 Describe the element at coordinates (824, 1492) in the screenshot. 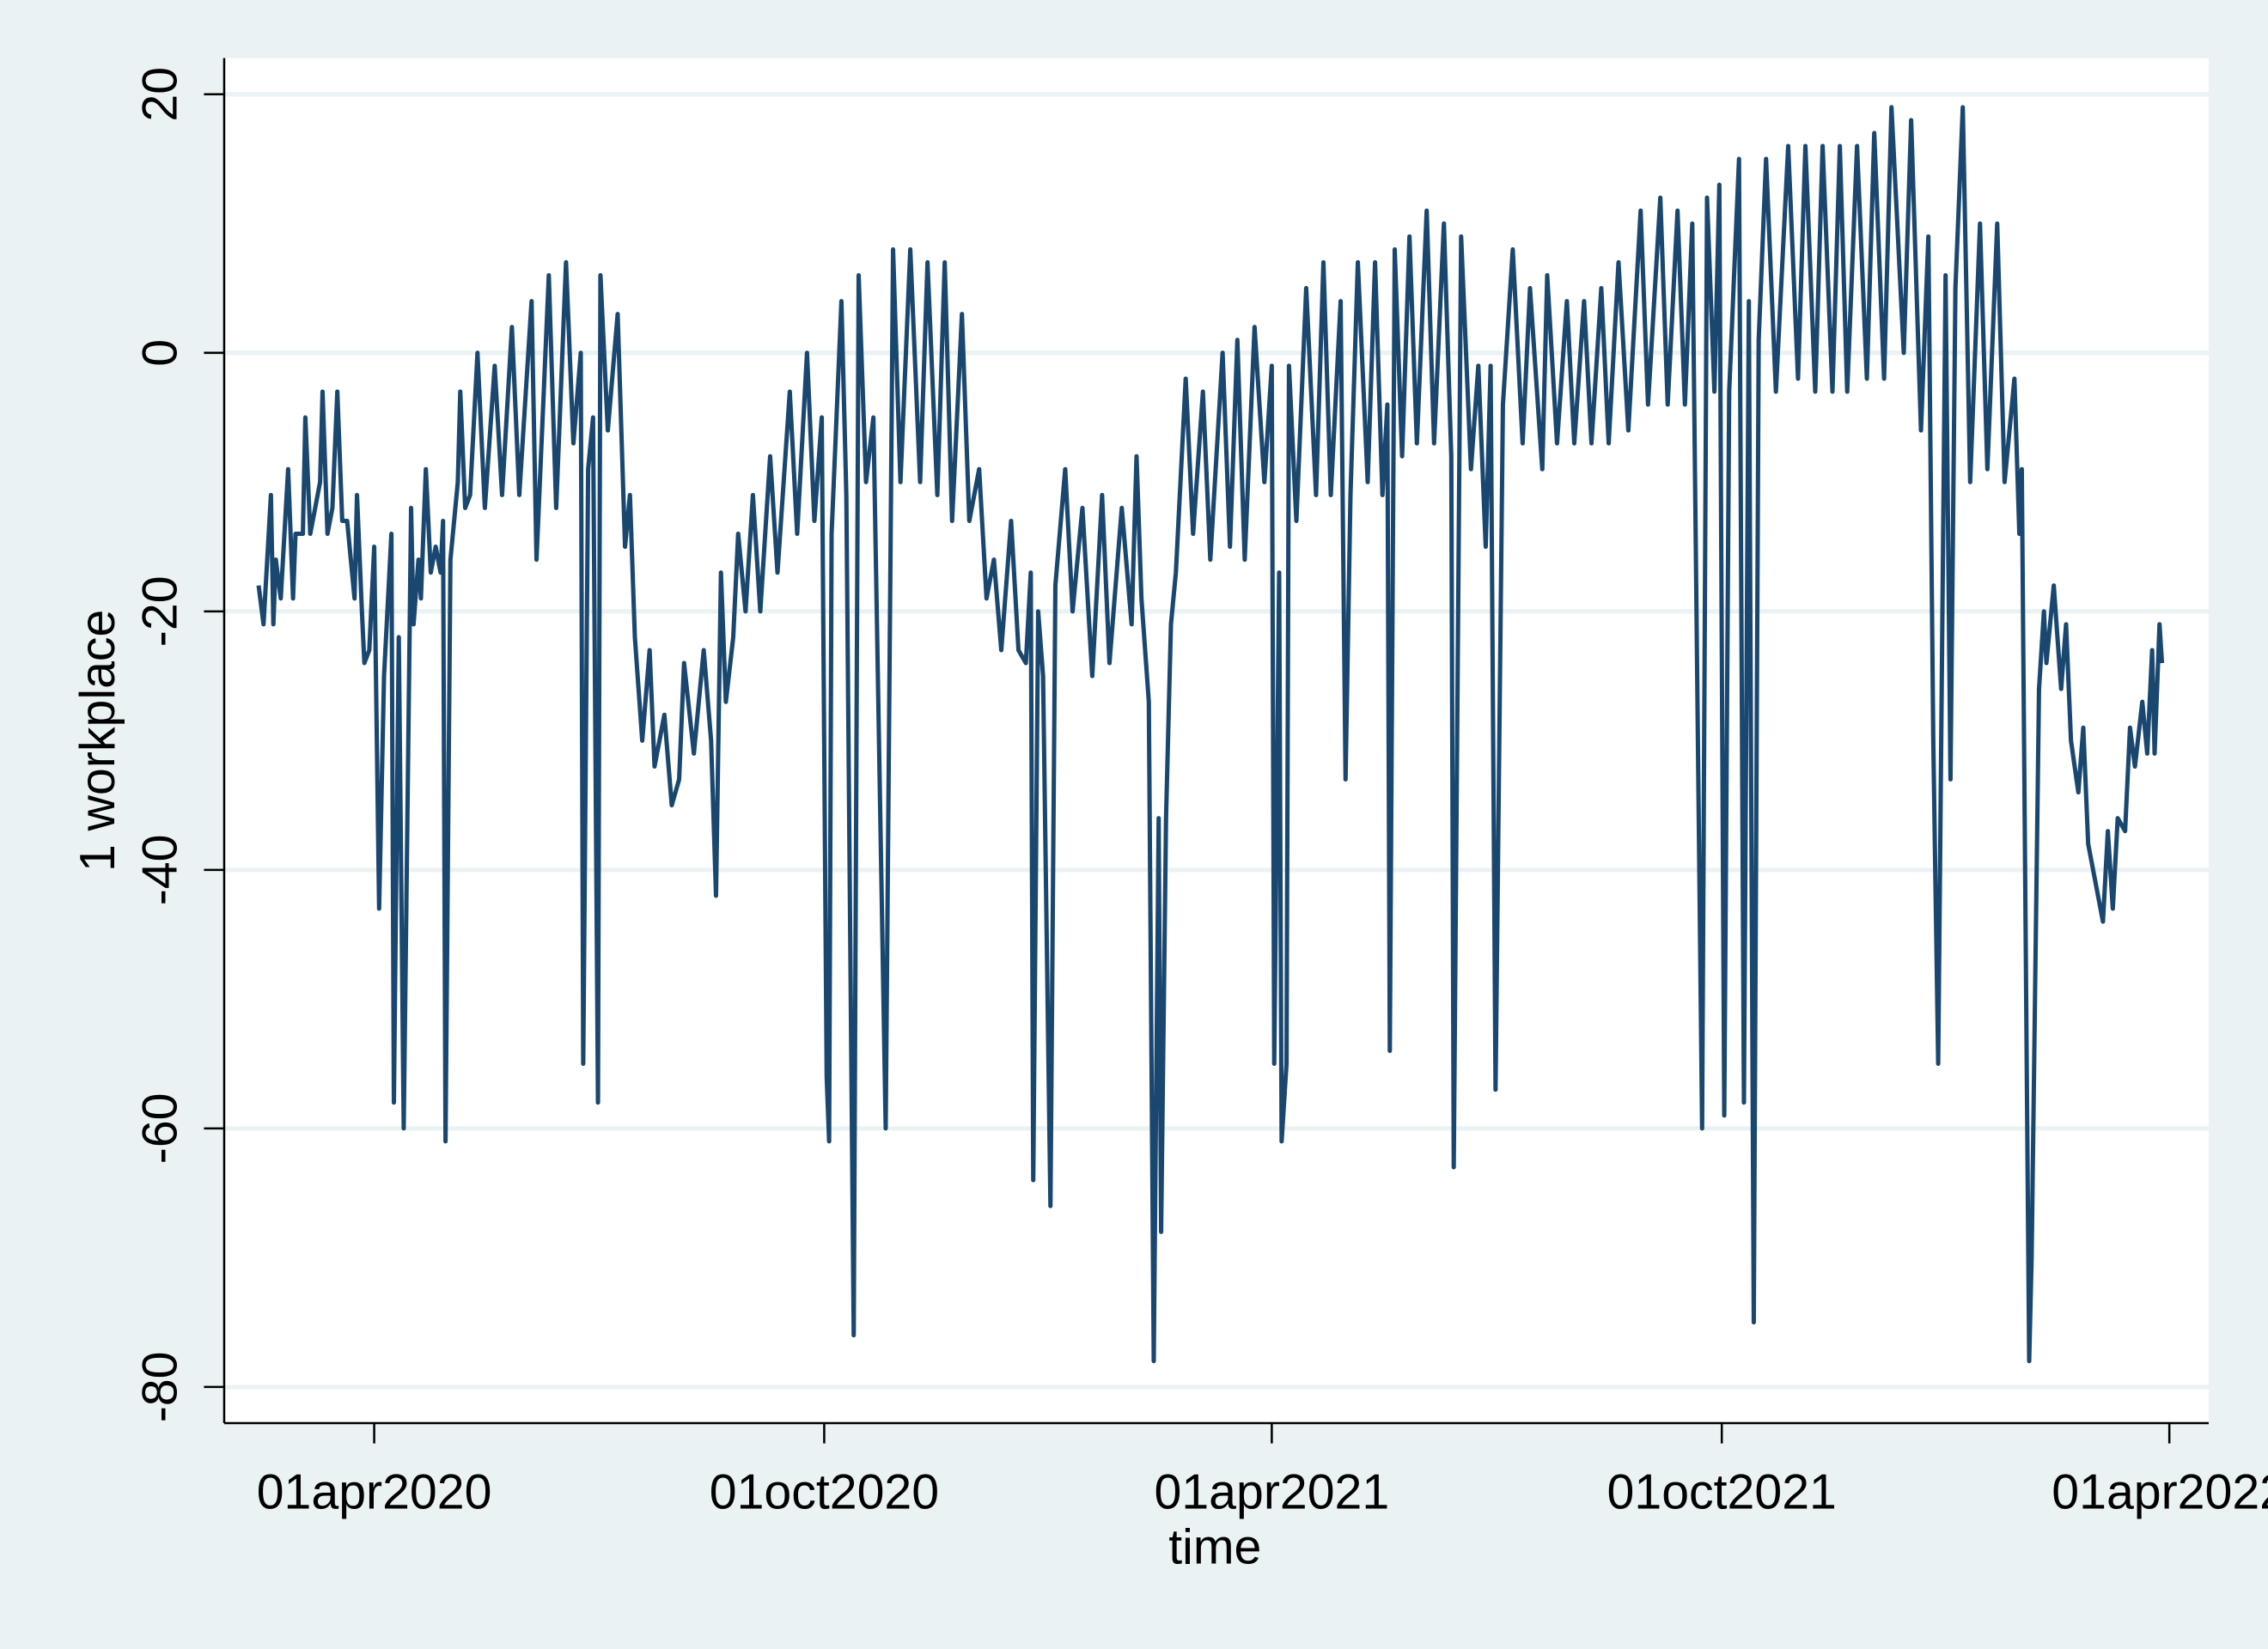

I see `x-tick-label: 01oct2020` at that location.